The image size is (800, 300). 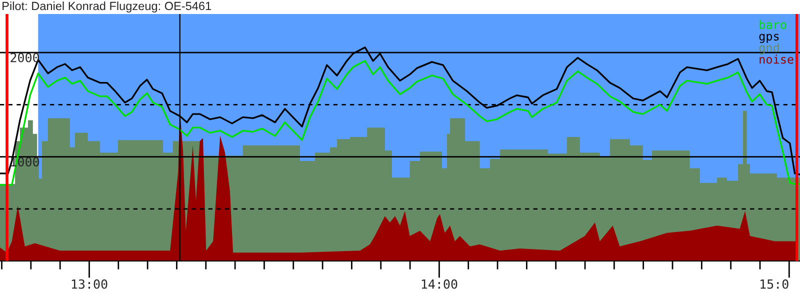 What do you see at coordinates (769, 49) in the screenshot?
I see `text: gnd` at bounding box center [769, 49].